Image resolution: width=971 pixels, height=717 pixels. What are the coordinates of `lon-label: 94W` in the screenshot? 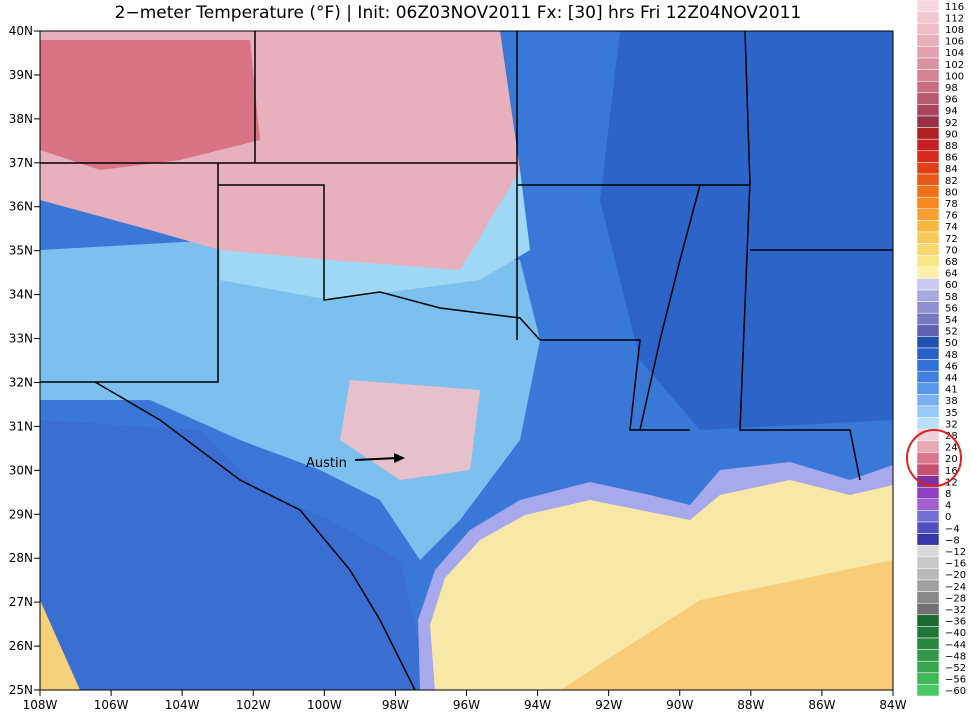 It's located at (537, 705).